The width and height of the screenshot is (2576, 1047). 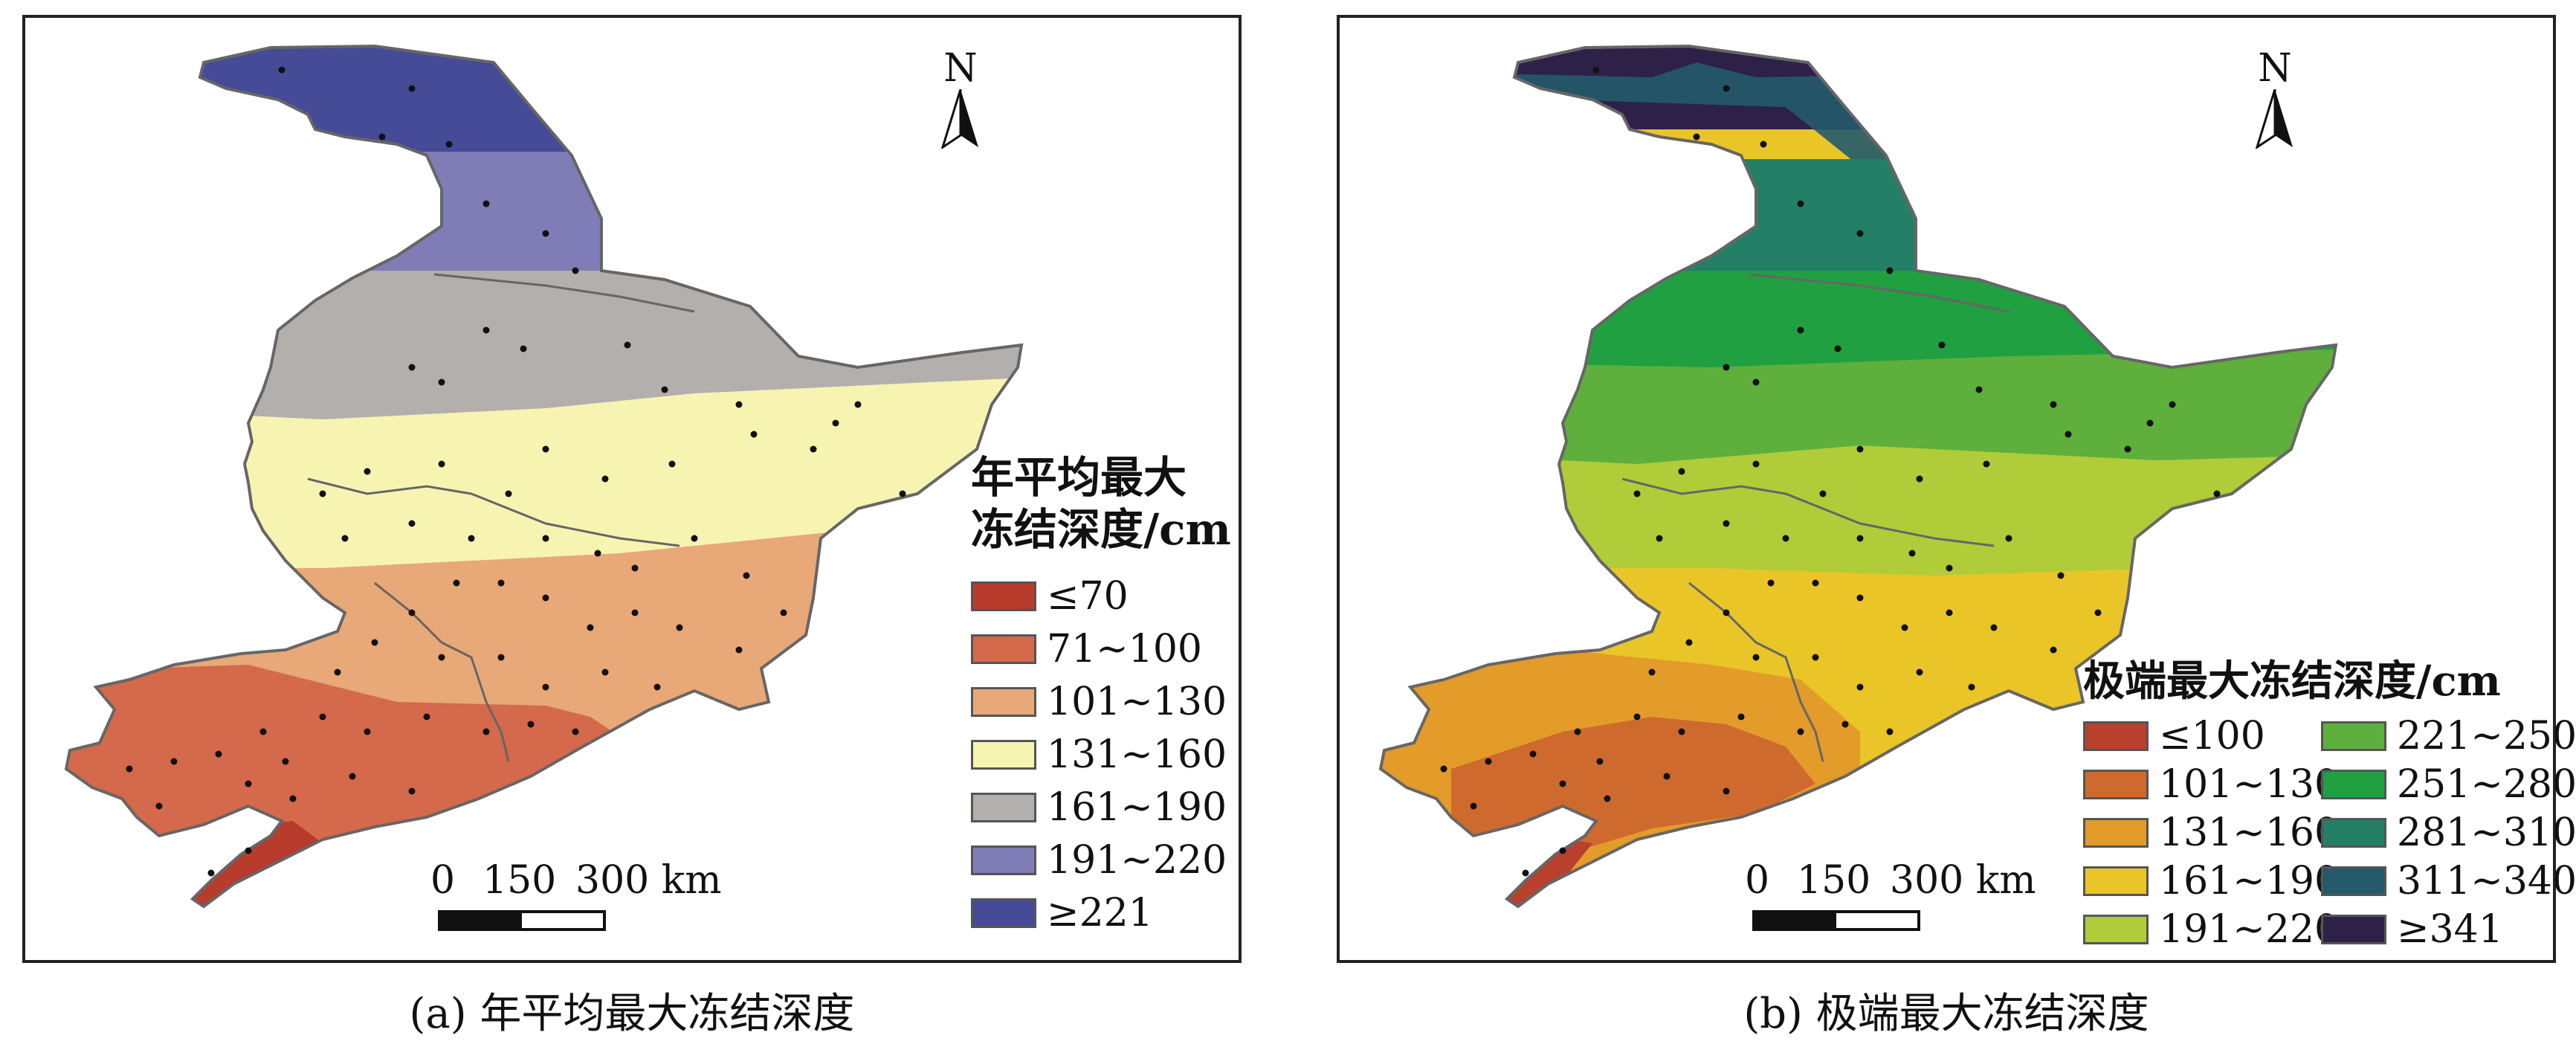 I want to click on legend-title-line1: 年平均最大, so click(x=1079, y=477).